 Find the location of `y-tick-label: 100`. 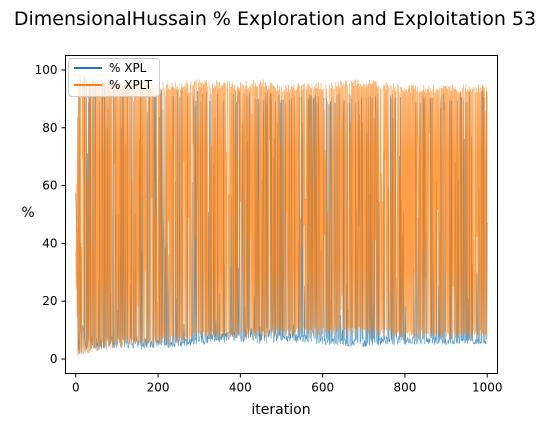

y-tick-label: 100 is located at coordinates (46, 70).